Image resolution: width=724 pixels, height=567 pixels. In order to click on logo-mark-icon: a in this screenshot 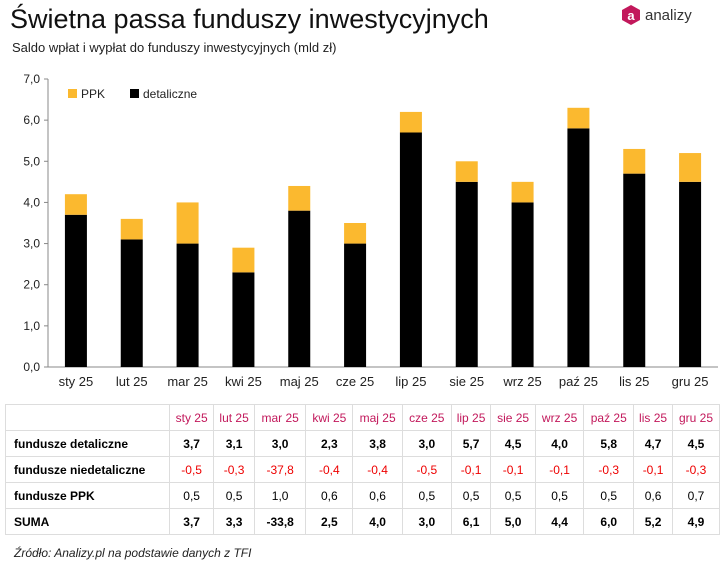, I will do `click(631, 15)`.